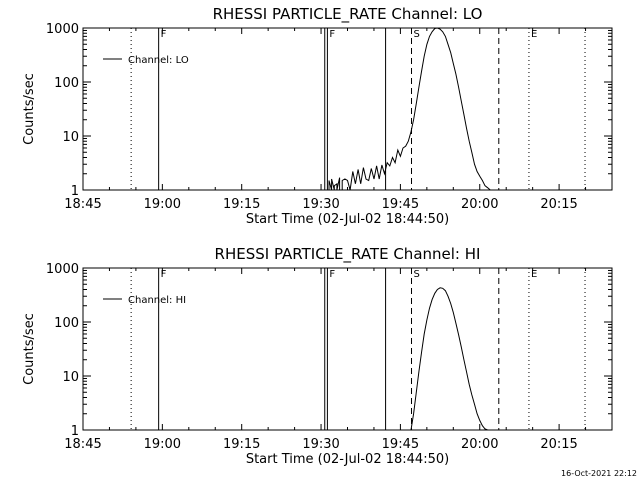 The image size is (640, 484). Describe the element at coordinates (417, 274) in the screenshot. I see `hi-marker-letter: S` at that location.